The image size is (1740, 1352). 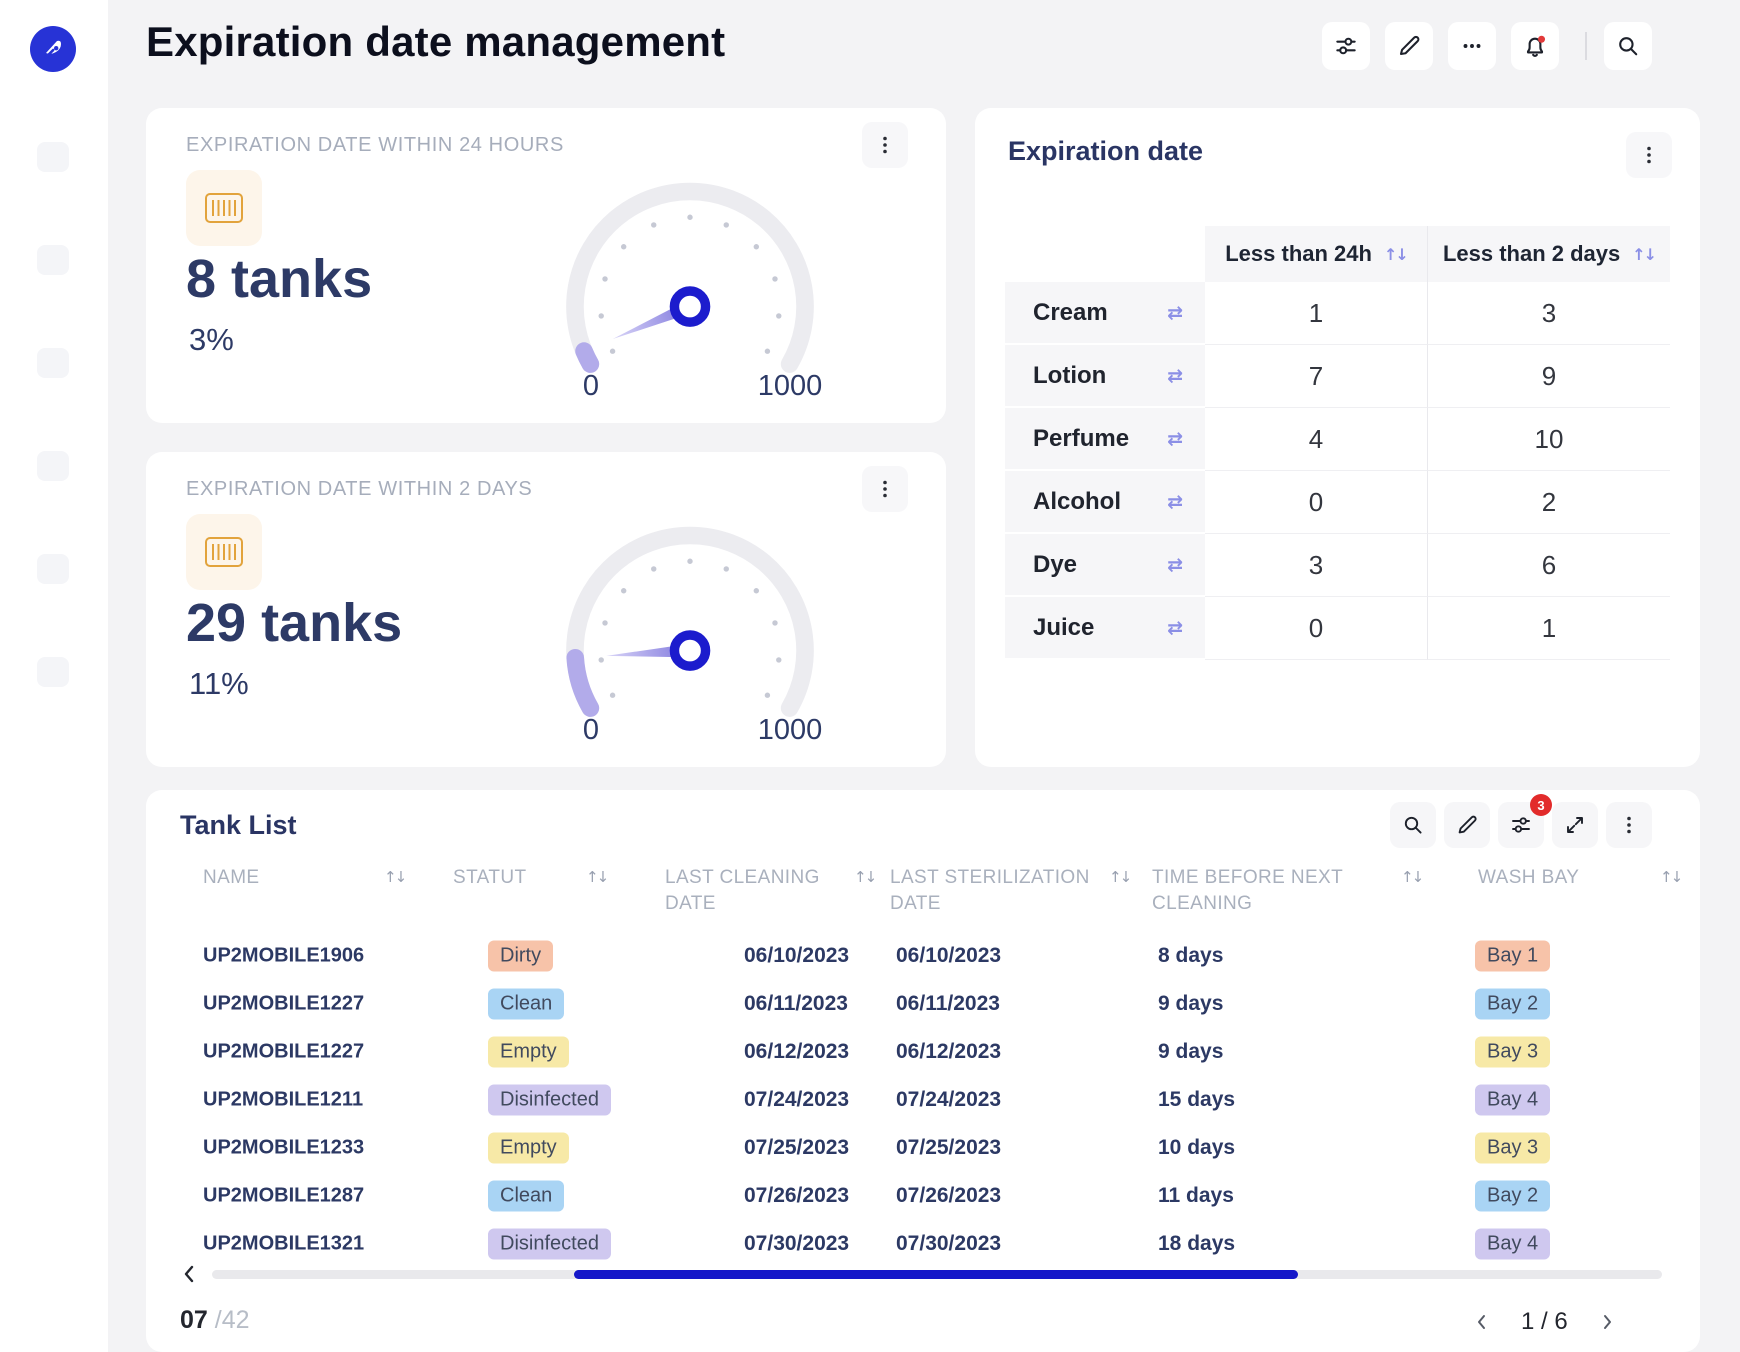 What do you see at coordinates (1346, 46) in the screenshot?
I see `filter-sliders-button` at bounding box center [1346, 46].